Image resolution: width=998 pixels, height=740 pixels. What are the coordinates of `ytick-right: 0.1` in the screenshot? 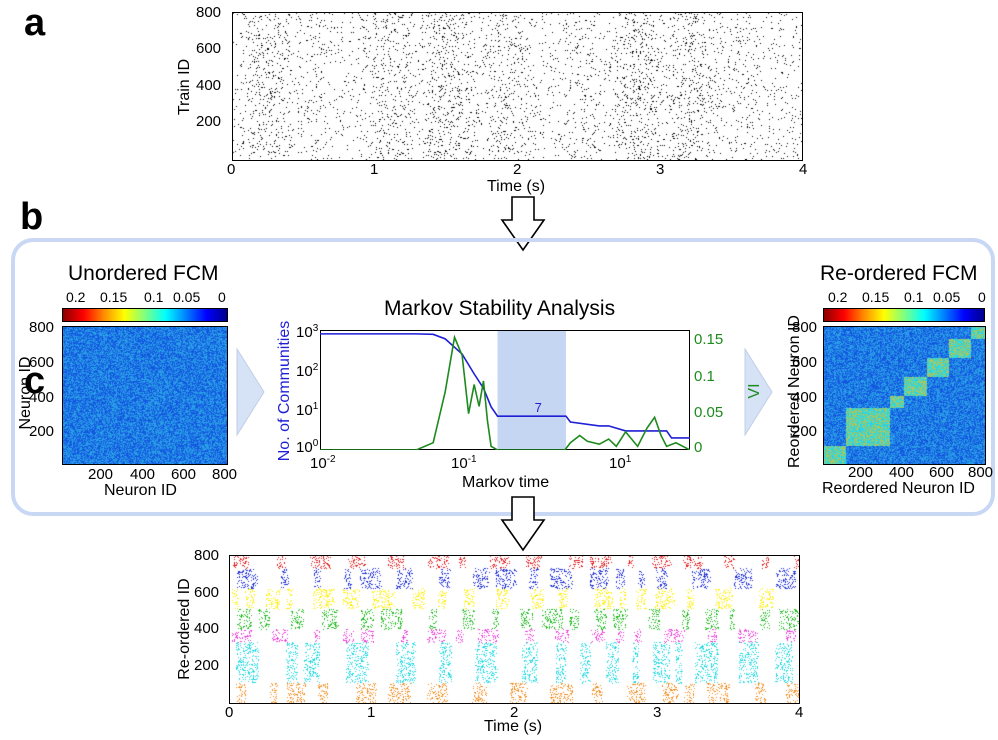 It's located at (704, 376).